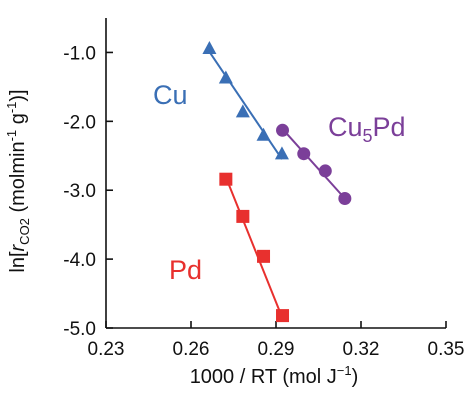  Describe the element at coordinates (106, 349) in the screenshot. I see `x-tick-label: 0.23` at that location.